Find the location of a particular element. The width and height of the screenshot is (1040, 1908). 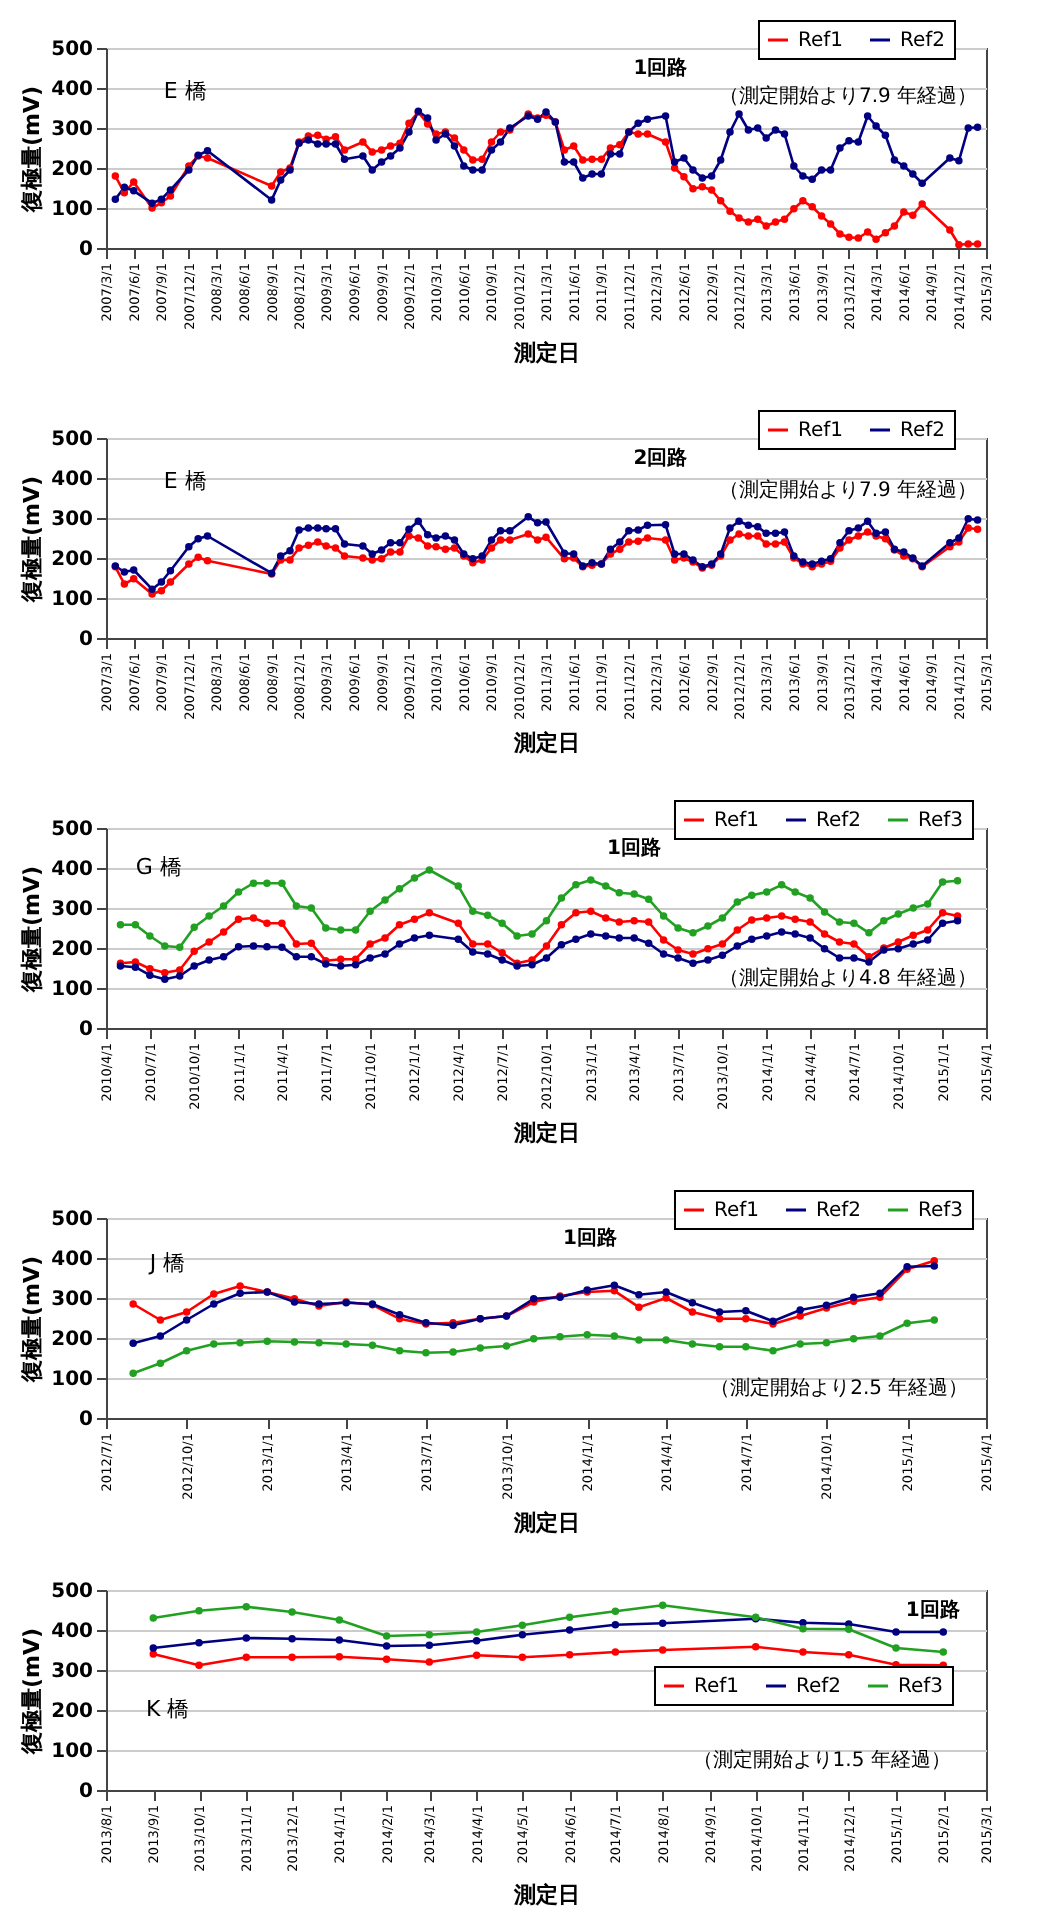

annotation: 1回路 is located at coordinates (634, 848).